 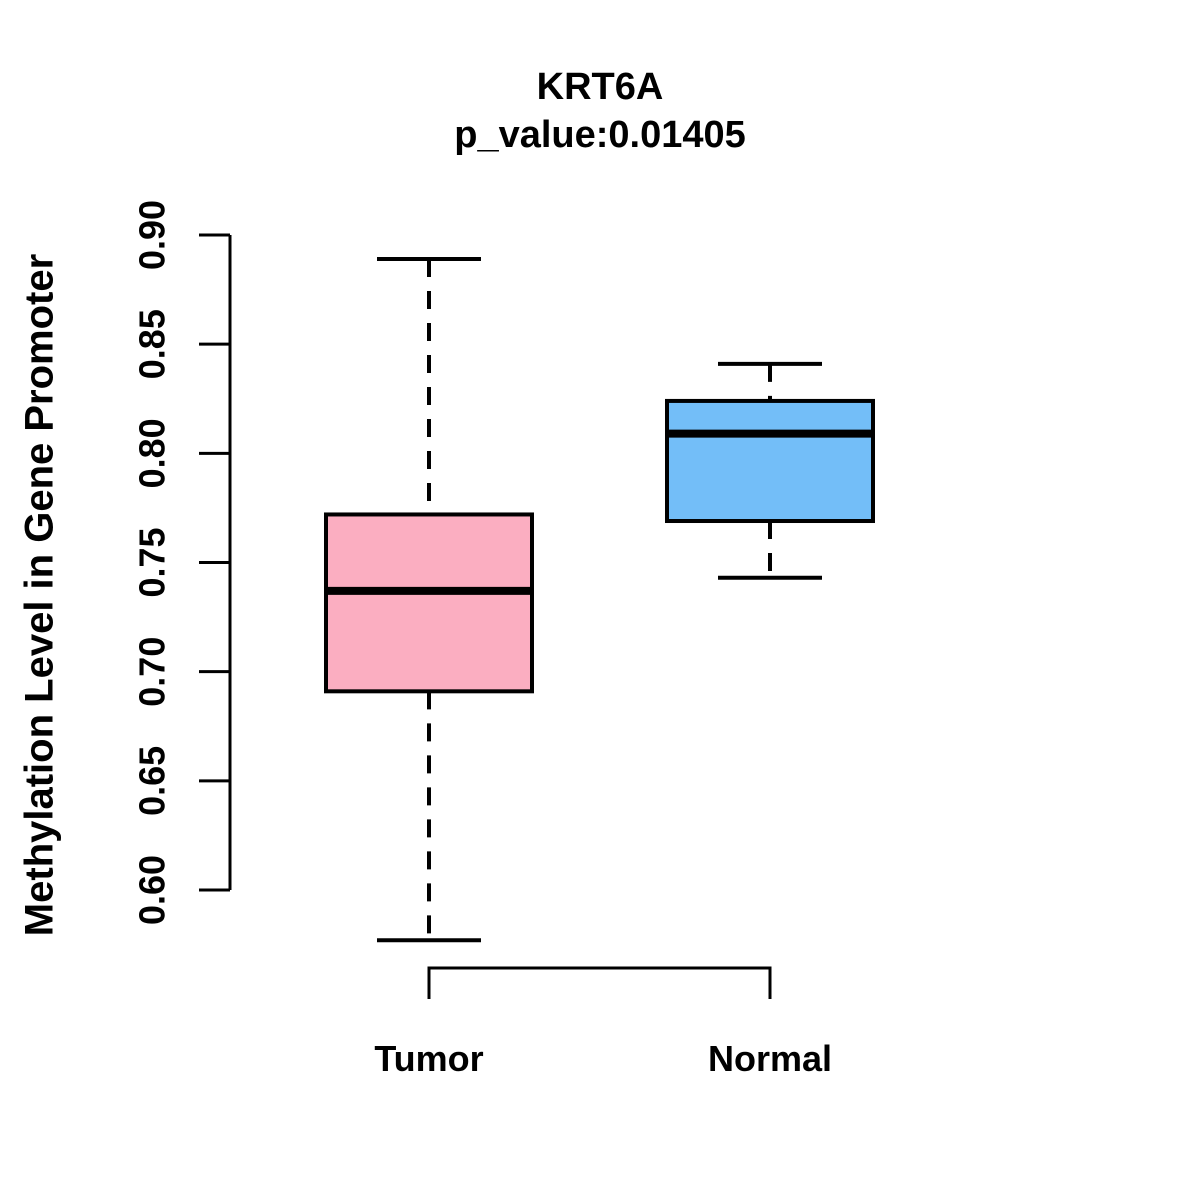 I want to click on y-tick-label: 0.85, so click(x=152, y=344).